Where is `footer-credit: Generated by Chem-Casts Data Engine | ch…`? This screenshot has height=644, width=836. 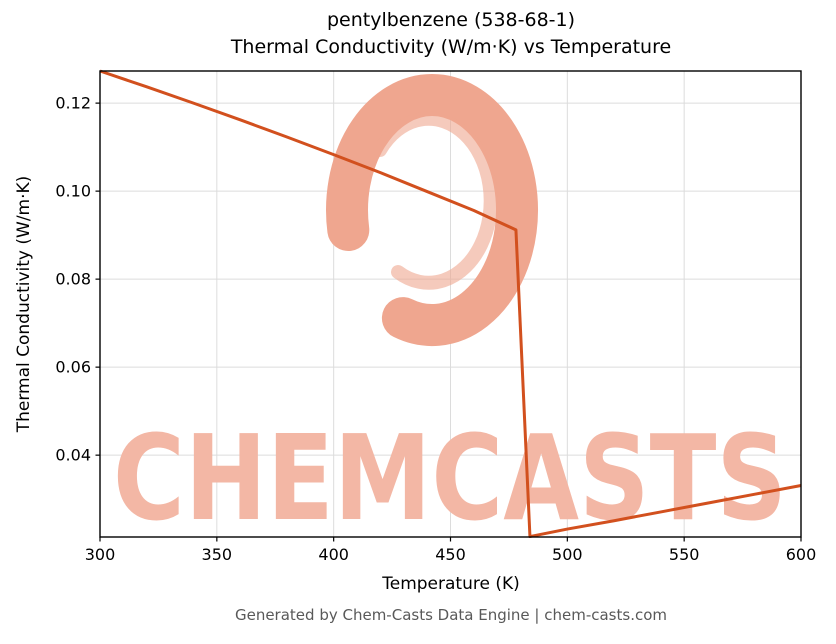 footer-credit: Generated by Chem-Casts Data Engine | ch… is located at coordinates (451, 615).